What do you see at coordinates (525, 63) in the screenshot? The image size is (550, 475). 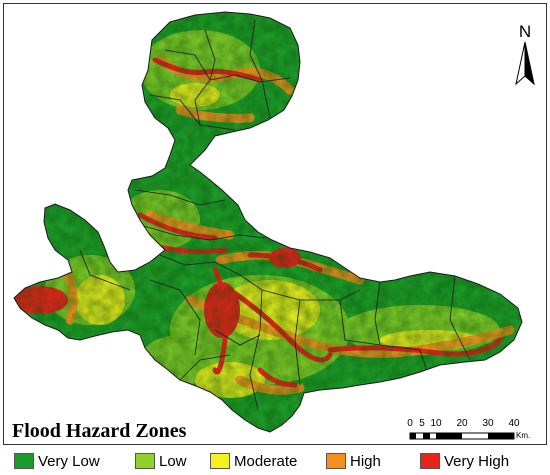 I see `north-arrow-icon` at bounding box center [525, 63].